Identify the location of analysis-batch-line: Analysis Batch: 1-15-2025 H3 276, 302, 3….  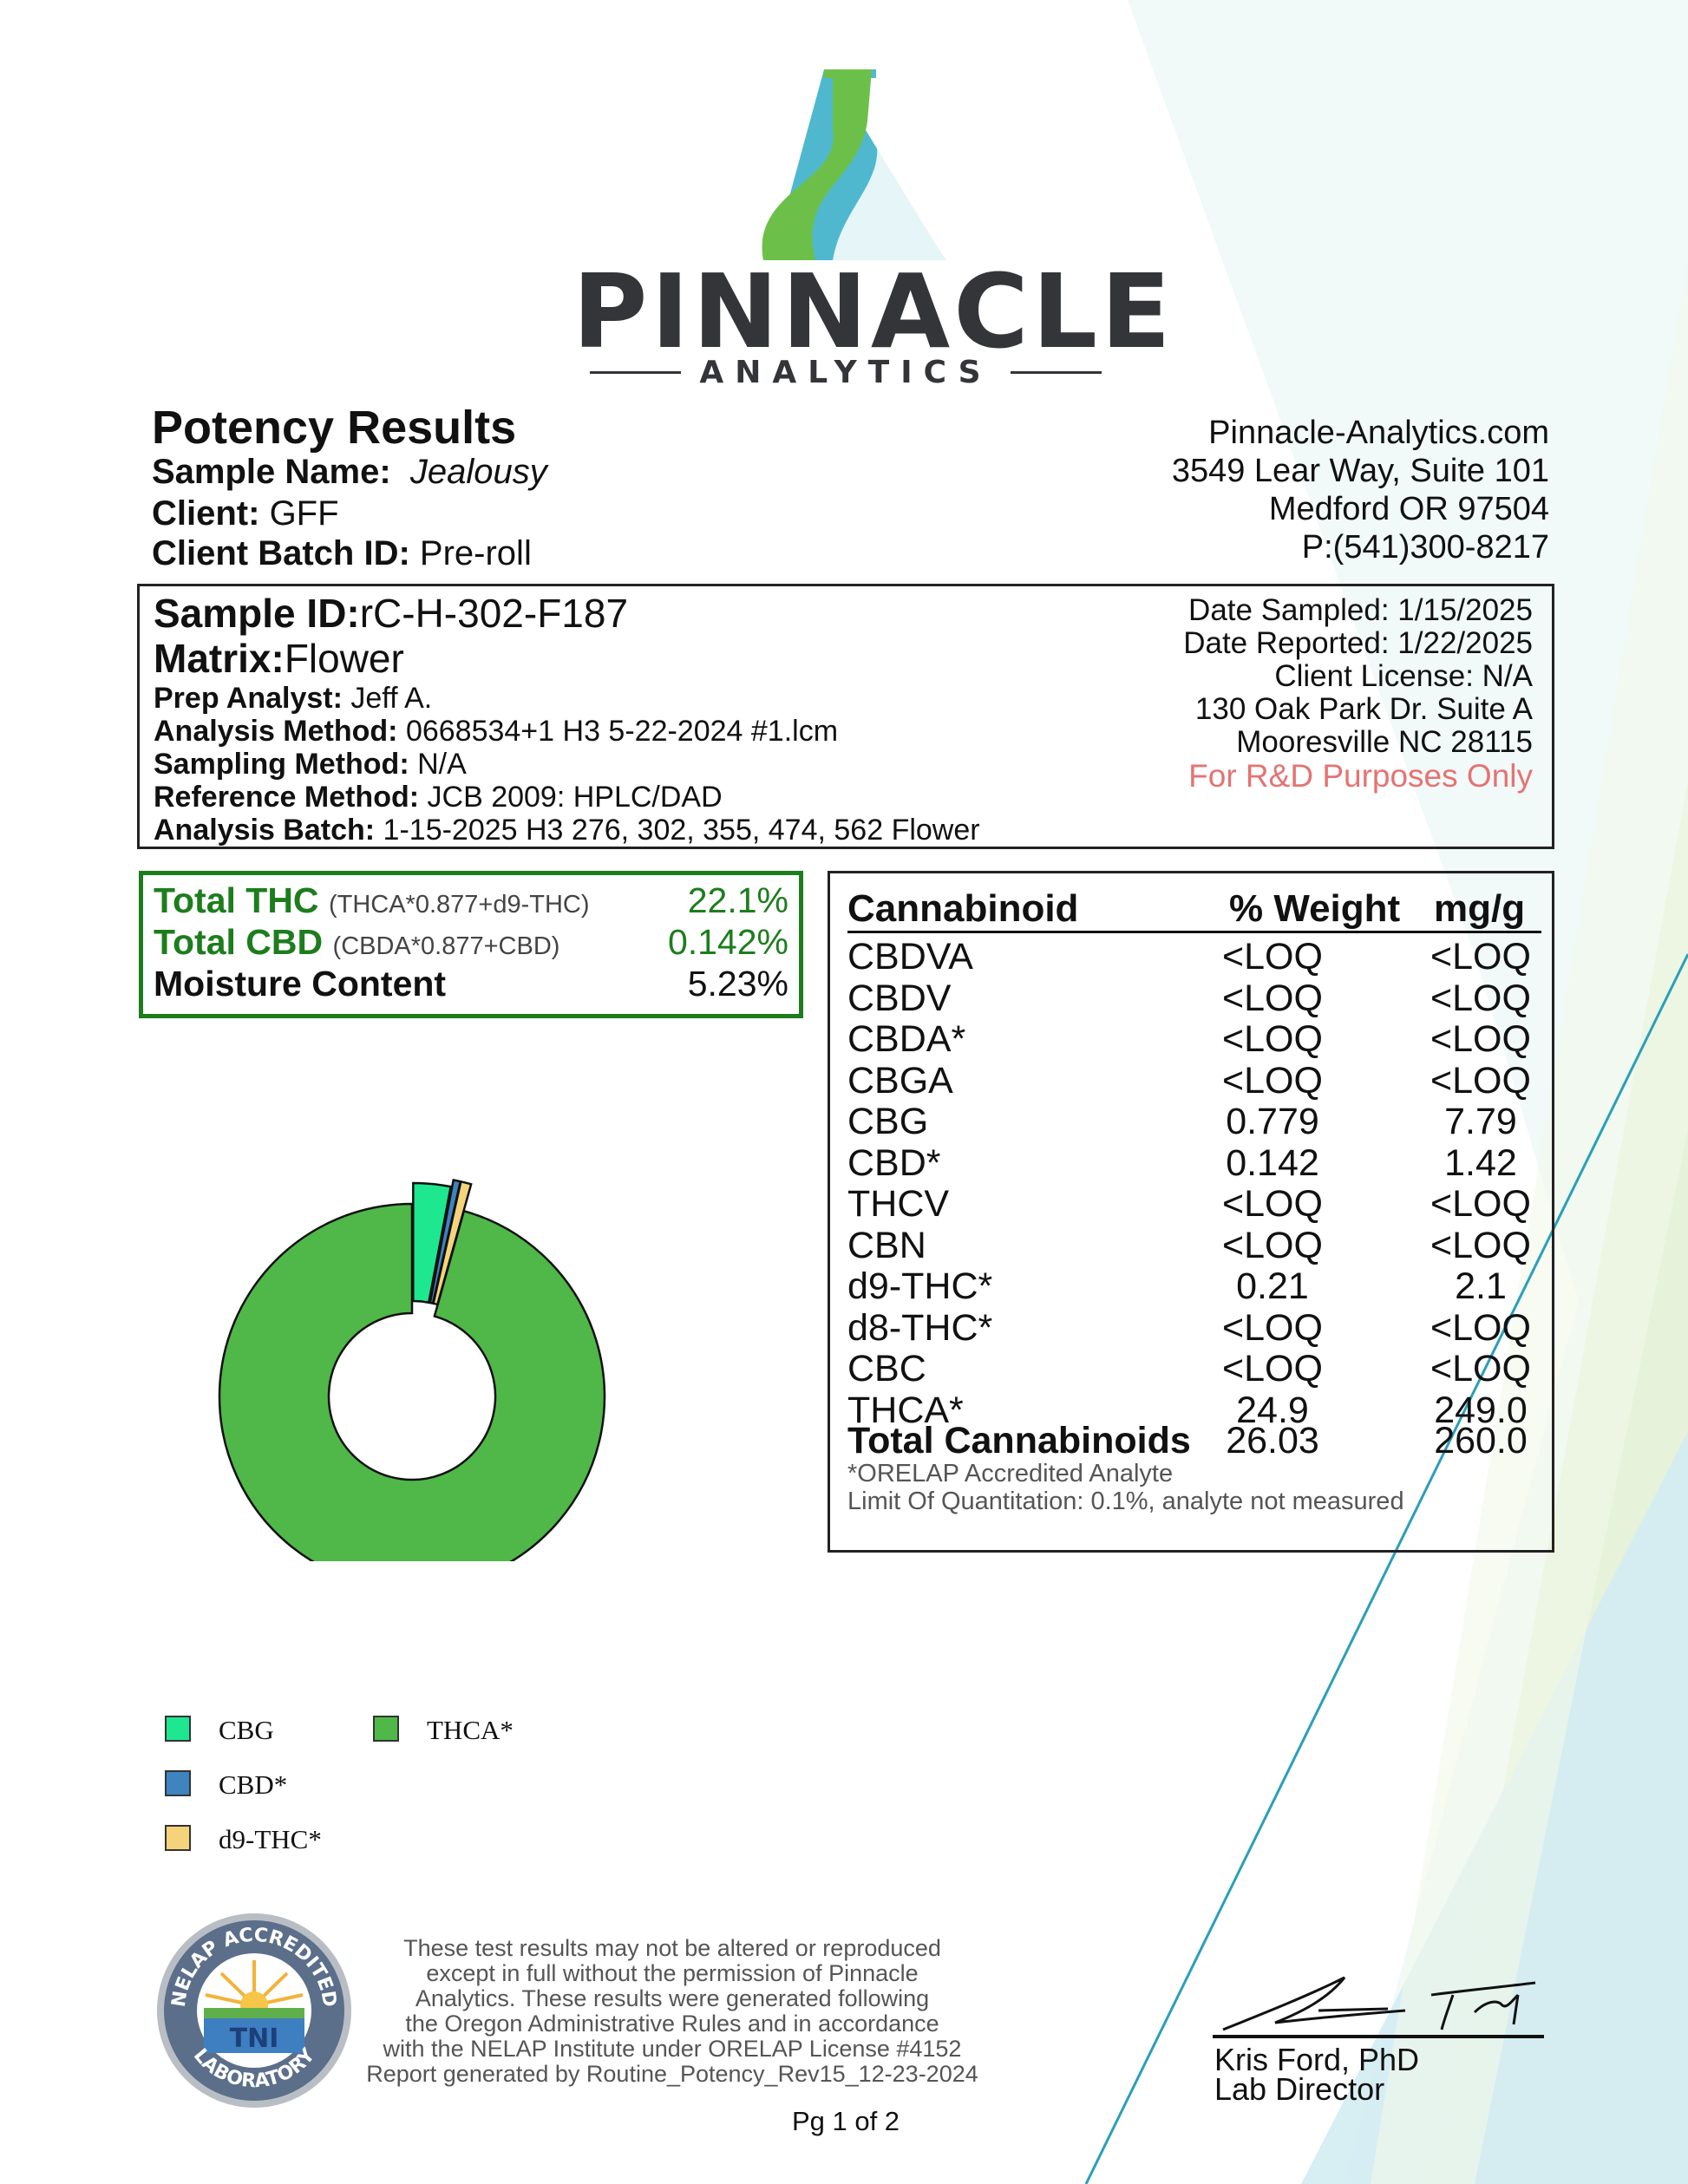
(567, 830).